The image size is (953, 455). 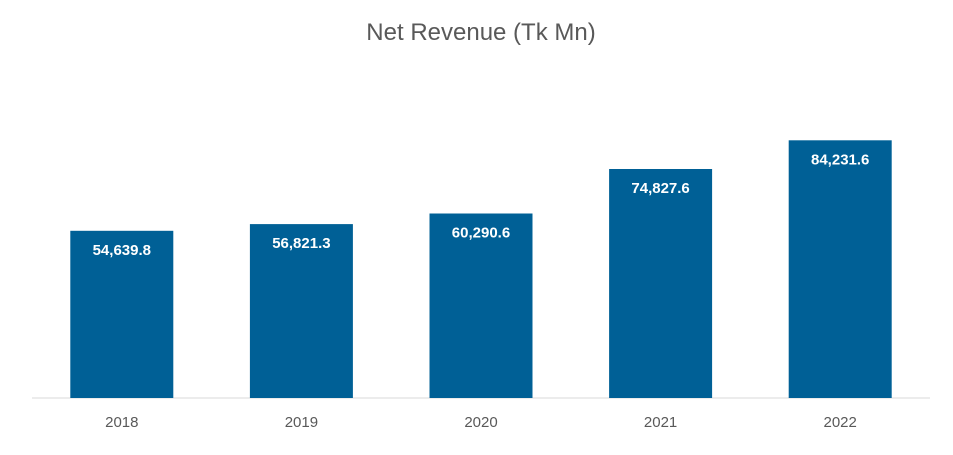 I want to click on x-tick-labels-group: 2018 2019 2020 2021 2022, so click(x=481, y=422).